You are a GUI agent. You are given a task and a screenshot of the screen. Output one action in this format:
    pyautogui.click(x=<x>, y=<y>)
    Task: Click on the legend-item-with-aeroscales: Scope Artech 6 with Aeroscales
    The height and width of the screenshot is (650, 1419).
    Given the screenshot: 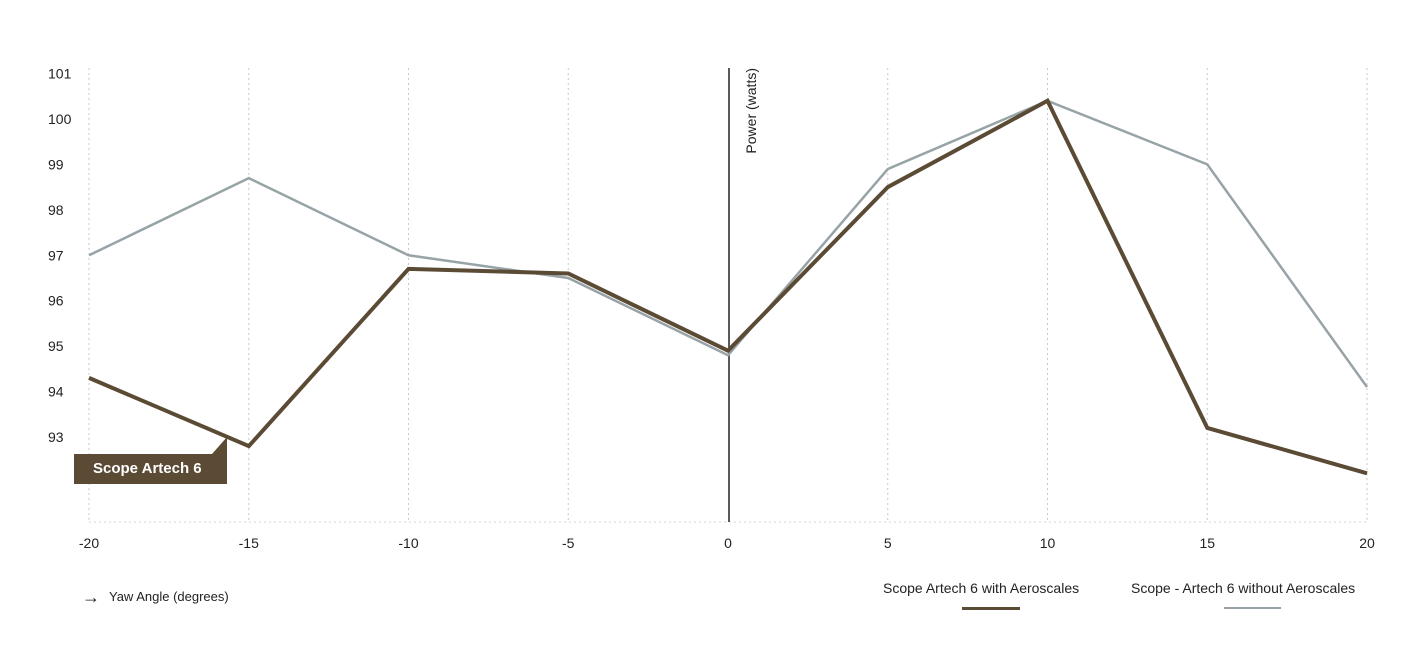 What is the action you would take?
    pyautogui.click(x=981, y=588)
    